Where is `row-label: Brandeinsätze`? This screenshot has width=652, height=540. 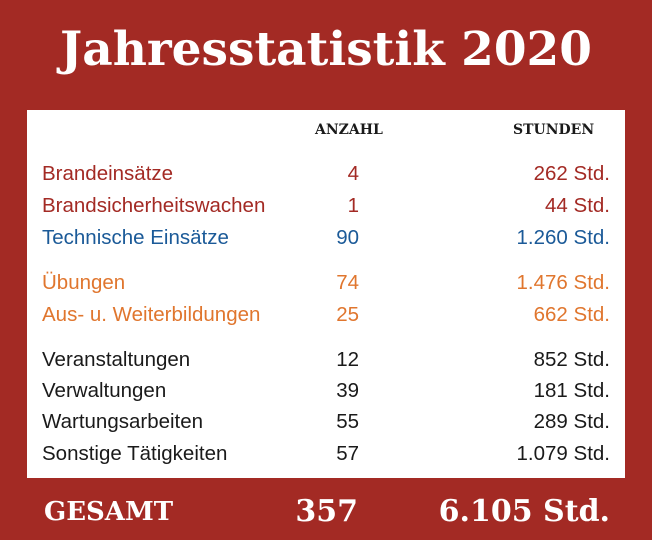
row-label: Brandeinsätze is located at coordinates (108, 173).